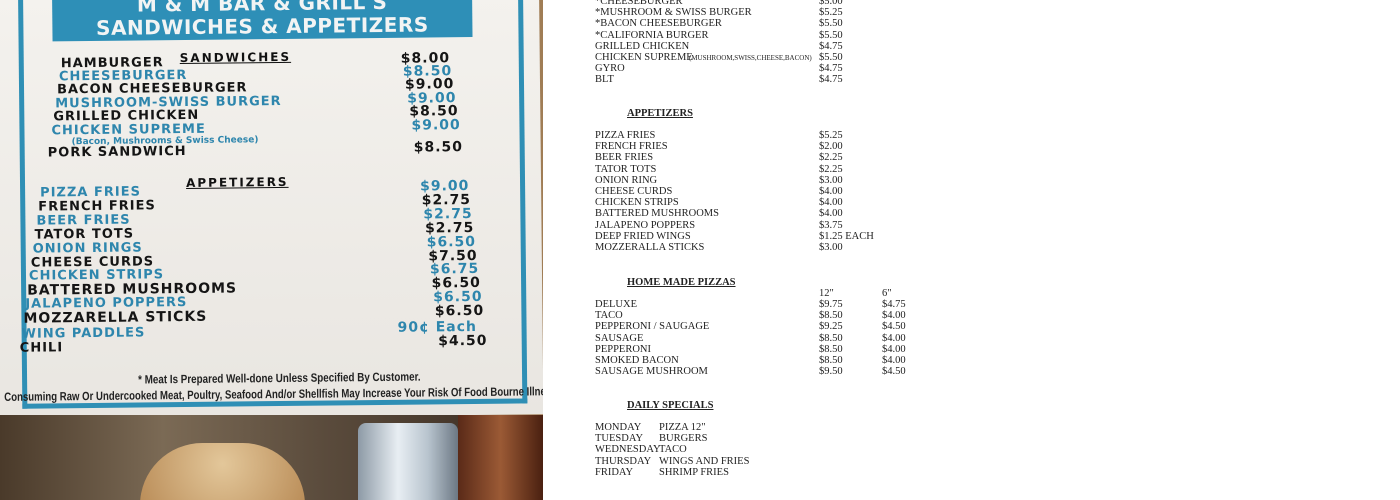 Image resolution: width=1400 pixels, height=500 pixels. Describe the element at coordinates (639, 3) in the screenshot. I see `doc-name: *CHEESEBURGER` at that location.